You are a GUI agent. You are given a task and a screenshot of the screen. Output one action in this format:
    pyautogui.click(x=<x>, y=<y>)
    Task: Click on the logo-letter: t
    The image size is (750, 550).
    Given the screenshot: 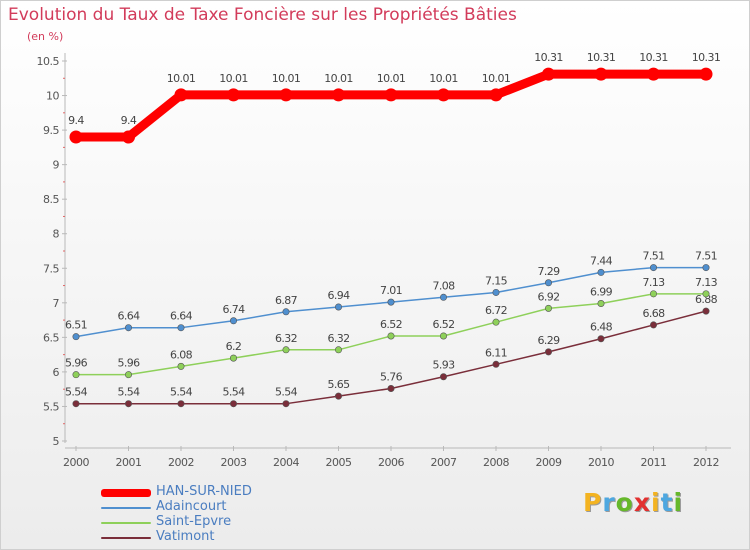 What is the action you would take?
    pyautogui.click(x=667, y=502)
    